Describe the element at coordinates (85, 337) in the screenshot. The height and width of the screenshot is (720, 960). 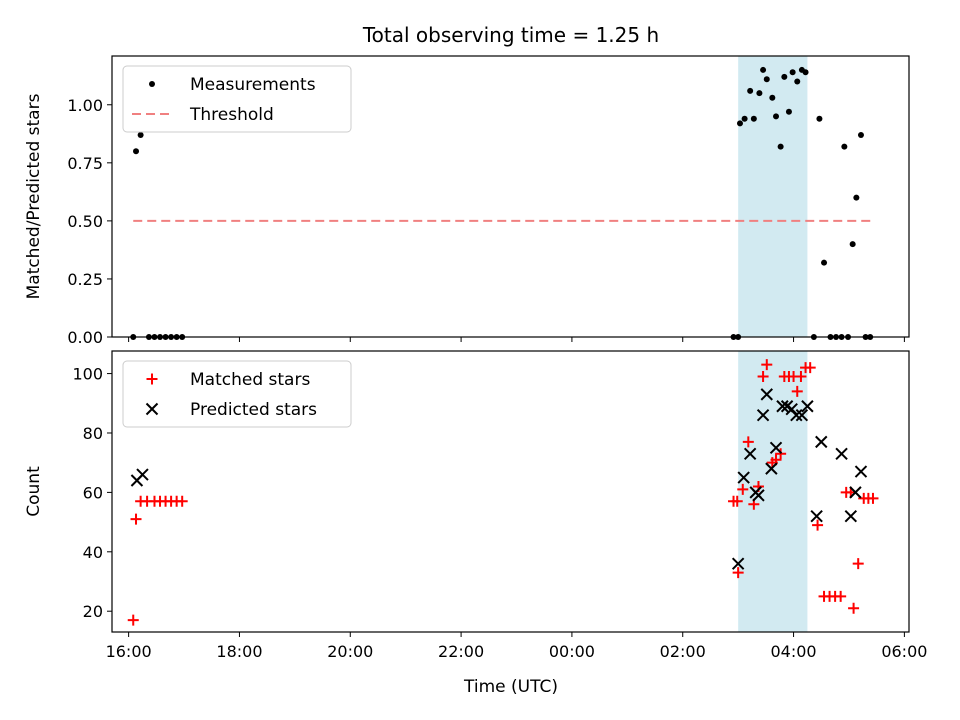
I see `top-panel-y-tick-label: 0.00` at that location.